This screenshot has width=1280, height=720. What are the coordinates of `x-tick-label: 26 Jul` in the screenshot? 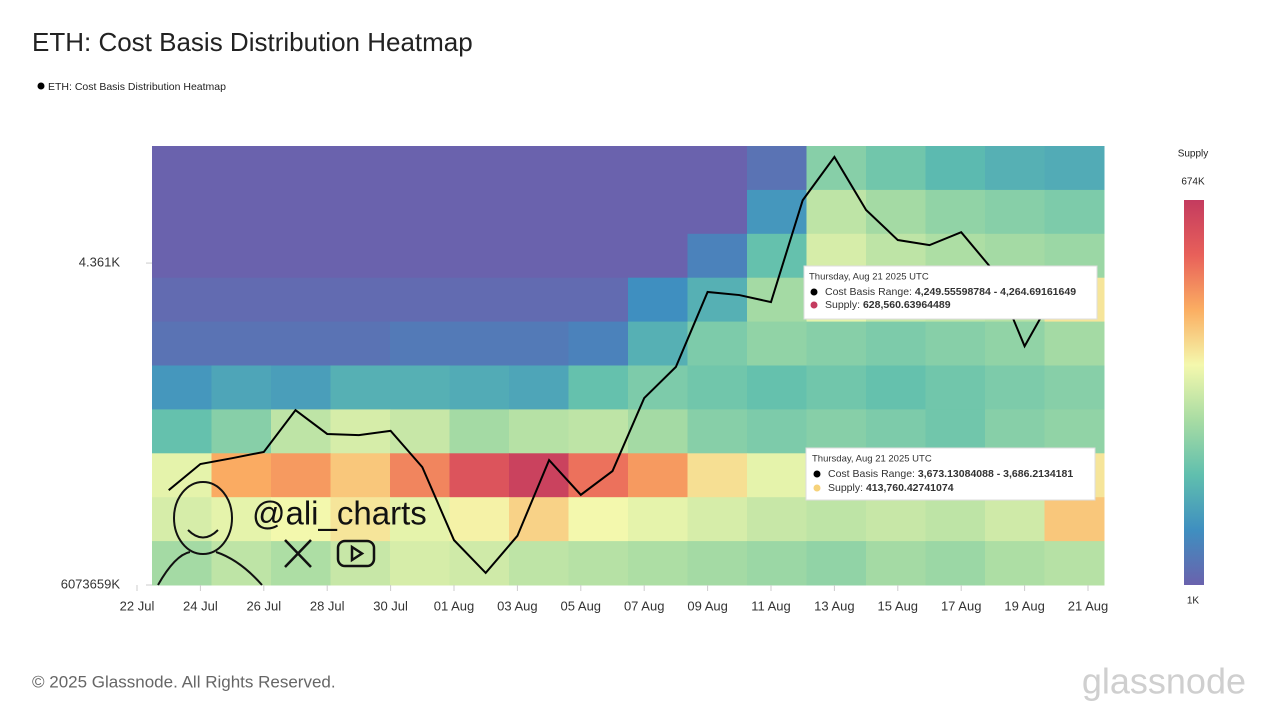 It's located at (263, 605).